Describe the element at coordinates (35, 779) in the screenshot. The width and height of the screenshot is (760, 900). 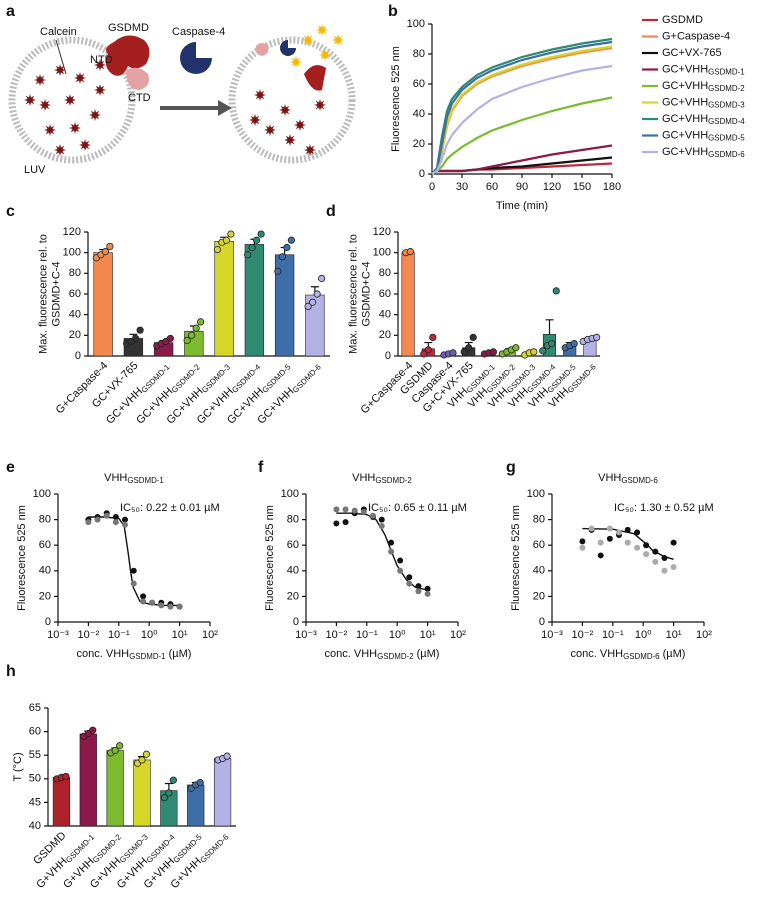
I see `y-tick-label: 50` at that location.